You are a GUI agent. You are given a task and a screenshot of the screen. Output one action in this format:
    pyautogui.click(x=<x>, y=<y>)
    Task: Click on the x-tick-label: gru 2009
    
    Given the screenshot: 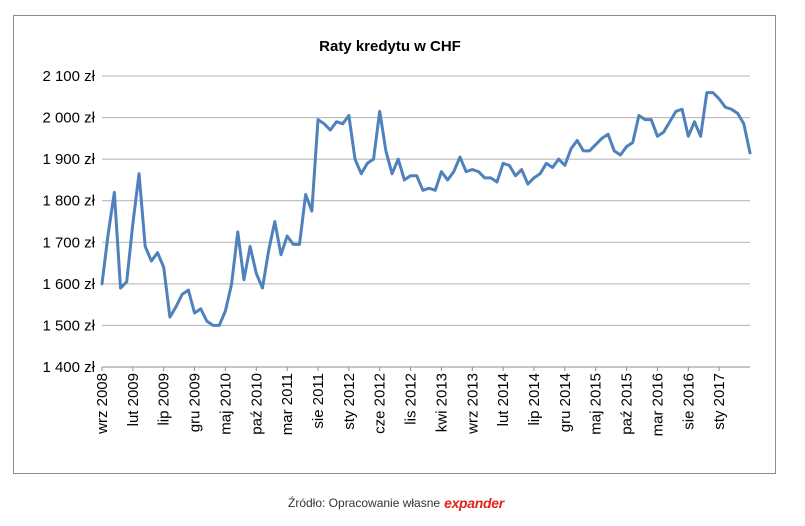 What is the action you would take?
    pyautogui.click(x=195, y=402)
    